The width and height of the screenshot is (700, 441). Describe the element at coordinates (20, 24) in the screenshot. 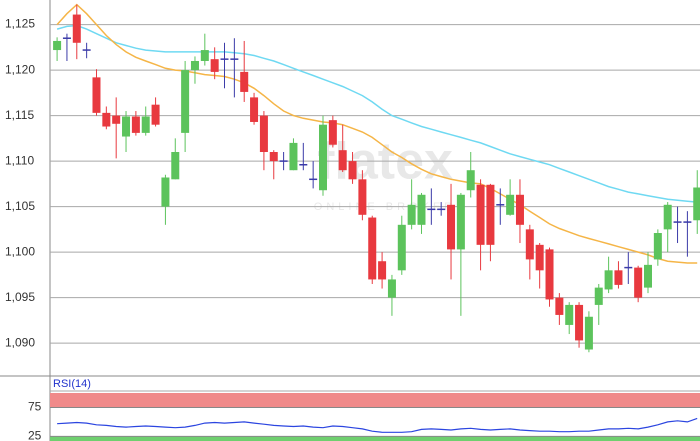

I see `y-tick-label: 1,125` at that location.